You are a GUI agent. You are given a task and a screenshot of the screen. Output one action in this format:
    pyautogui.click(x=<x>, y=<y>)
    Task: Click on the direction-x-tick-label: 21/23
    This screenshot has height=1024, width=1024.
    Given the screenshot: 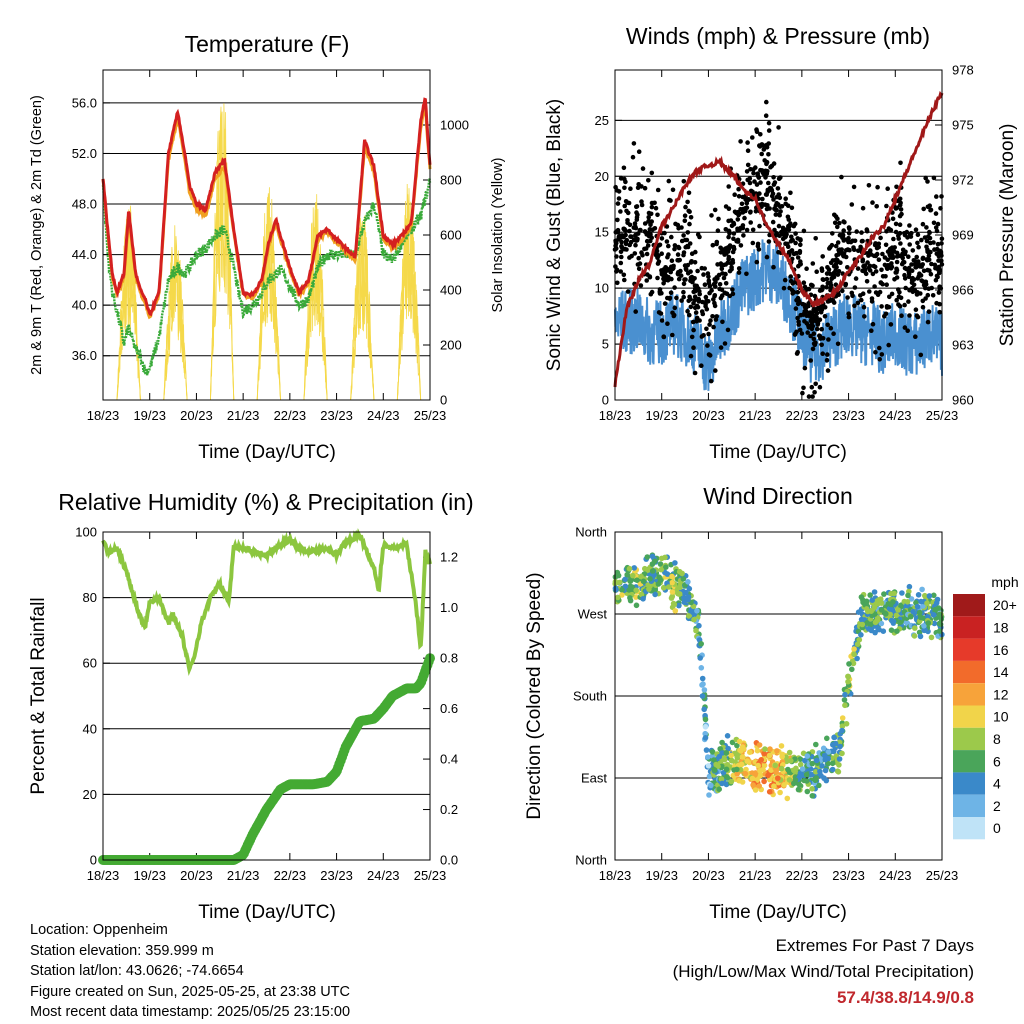 What is the action you would take?
    pyautogui.click(x=755, y=875)
    